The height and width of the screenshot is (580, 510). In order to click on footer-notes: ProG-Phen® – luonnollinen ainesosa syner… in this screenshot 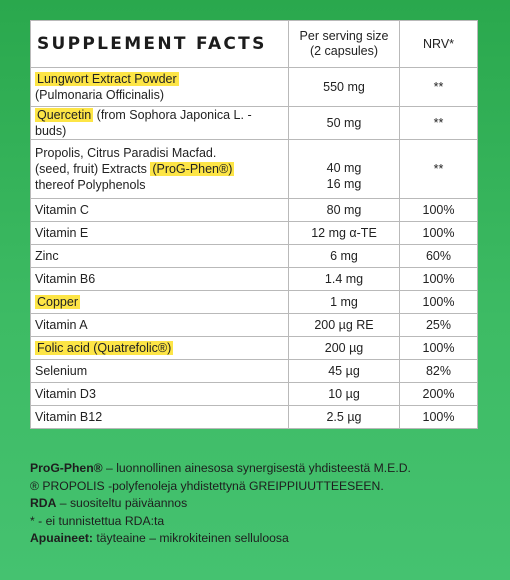, I will do `click(255, 504)`.